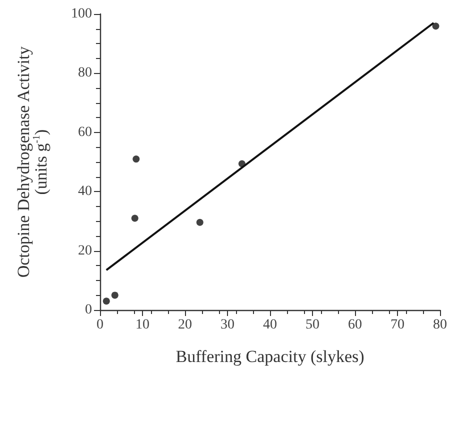 Image resolution: width=460 pixels, height=429 pixels. I want to click on x-axis-title: Buffering Capacity (slykes), so click(270, 356).